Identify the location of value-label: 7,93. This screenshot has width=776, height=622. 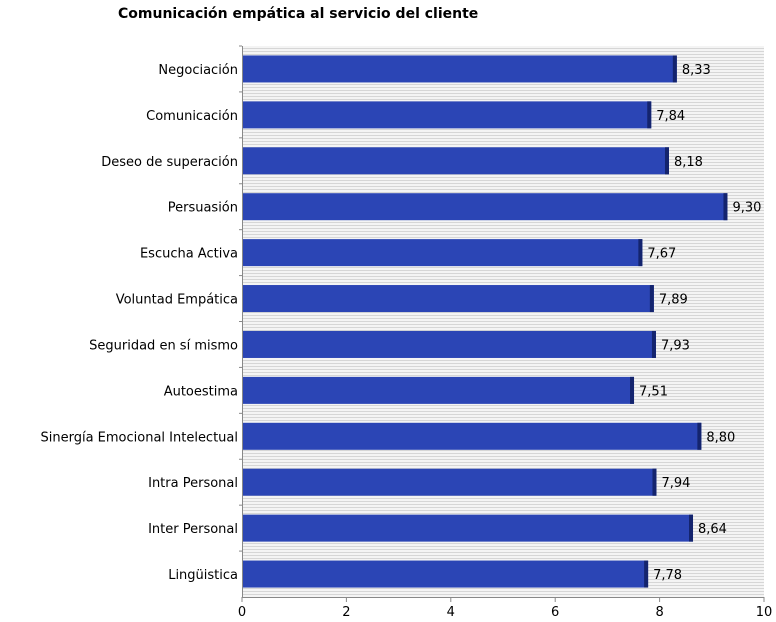
(675, 345).